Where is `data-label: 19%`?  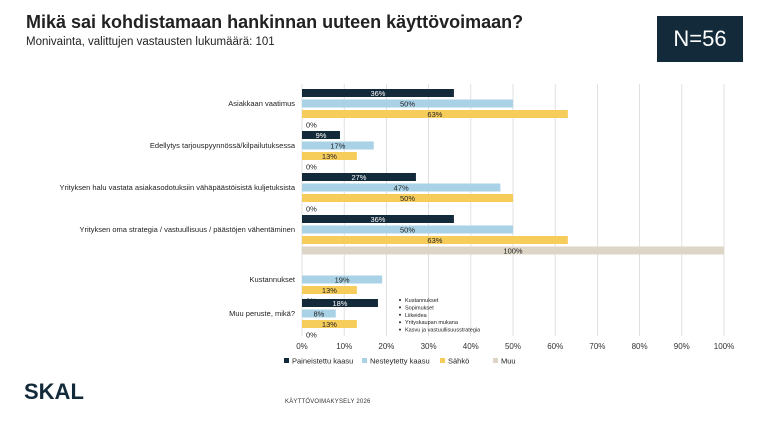
data-label: 19% is located at coordinates (342, 280).